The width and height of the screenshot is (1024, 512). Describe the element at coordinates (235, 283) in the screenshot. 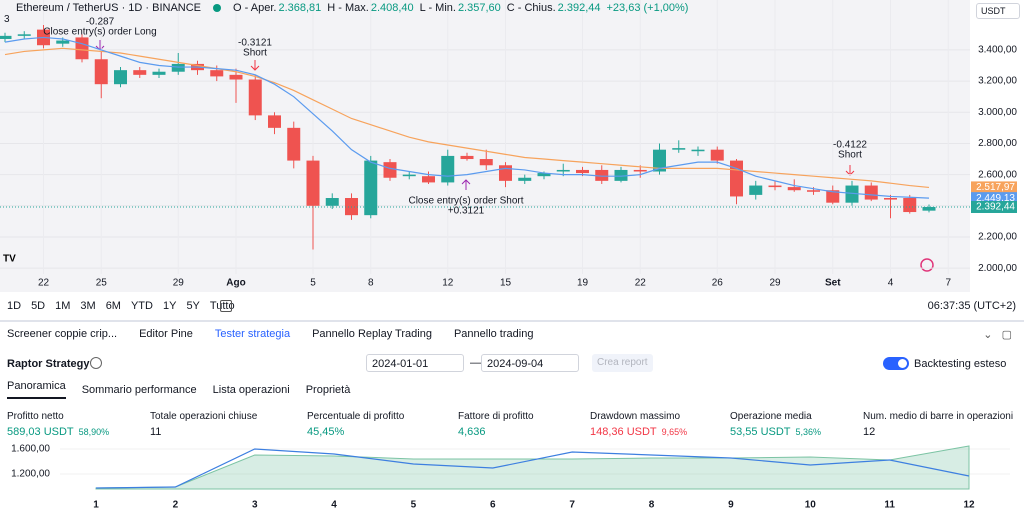

I see `x-tick-label: Ago` at that location.